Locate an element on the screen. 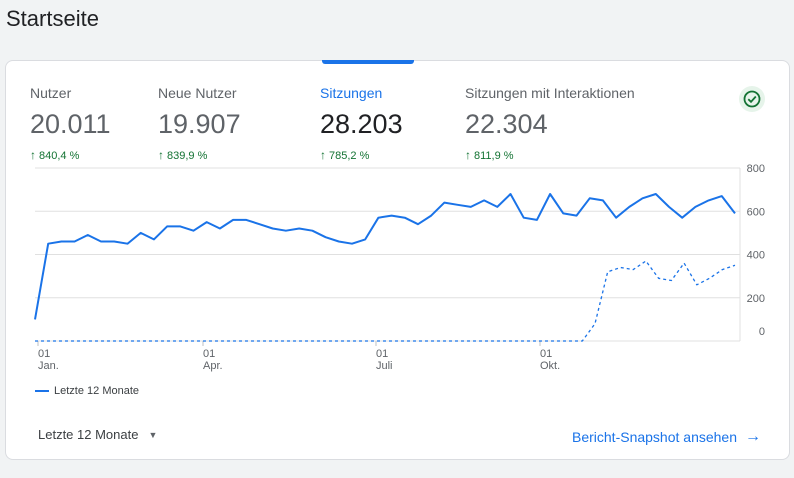 The width and height of the screenshot is (794, 478). metric-label: Sitzungen mit Interaktionen is located at coordinates (550, 93).